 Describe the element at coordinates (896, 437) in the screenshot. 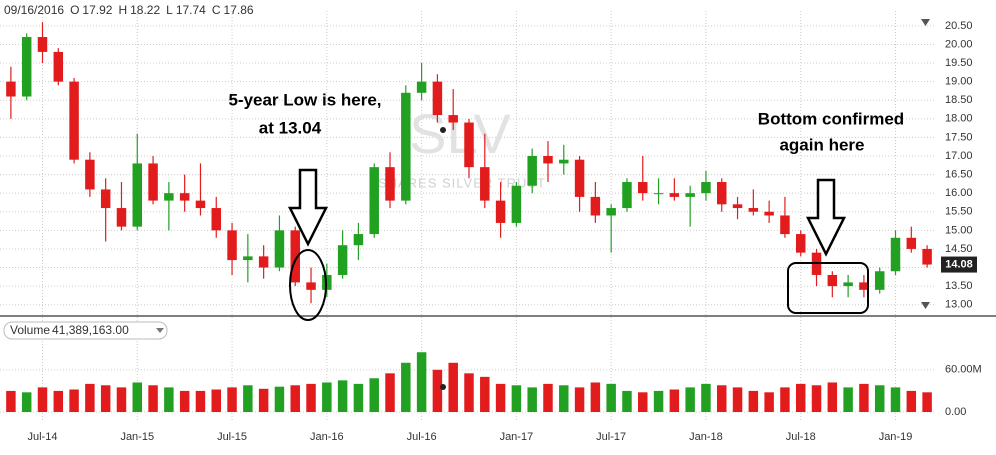

I see `x-tick-label: Jan-19` at that location.